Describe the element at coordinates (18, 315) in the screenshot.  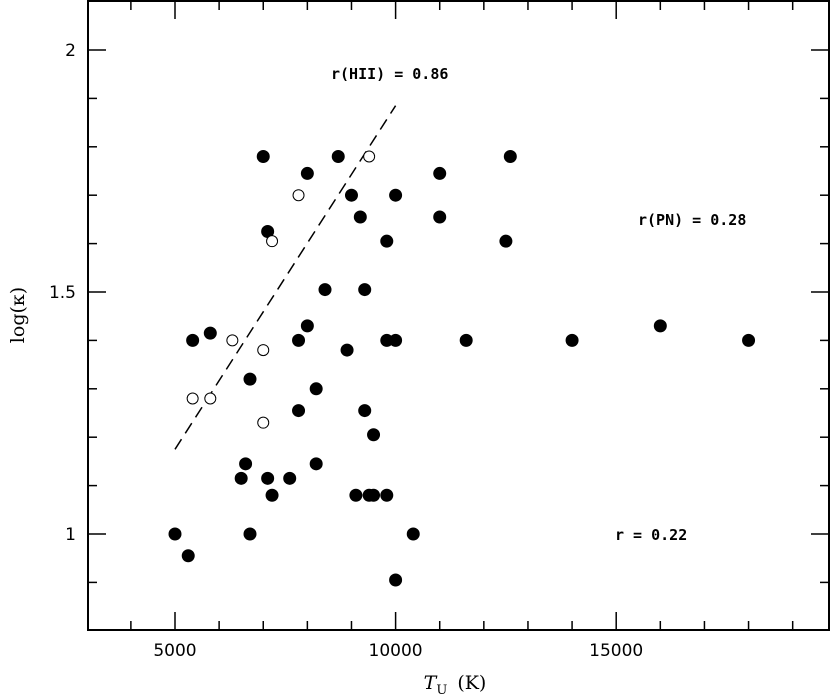
I see `y-axis-label: log(κ)` at that location.